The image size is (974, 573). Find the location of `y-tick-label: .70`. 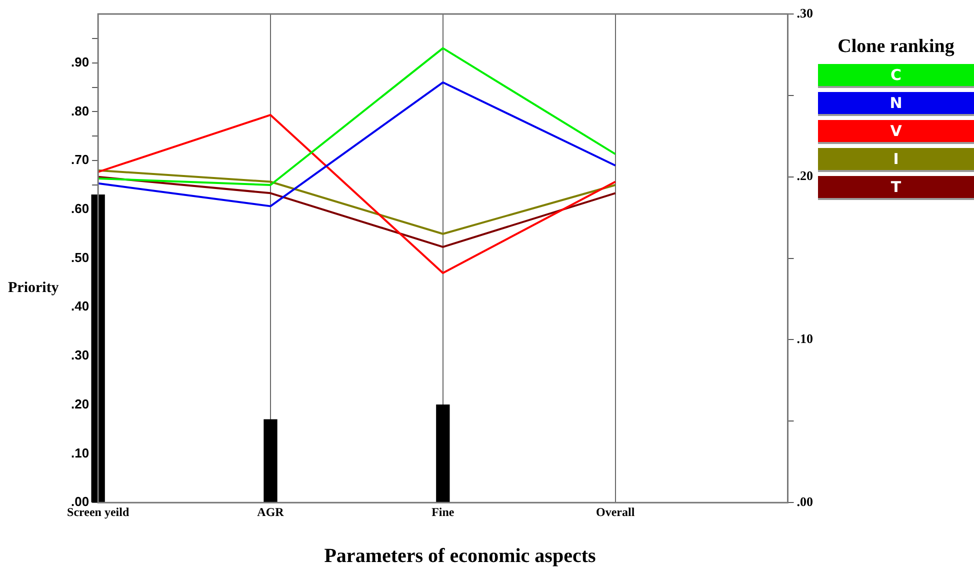

y-tick-label: .70 is located at coordinates (80, 160).